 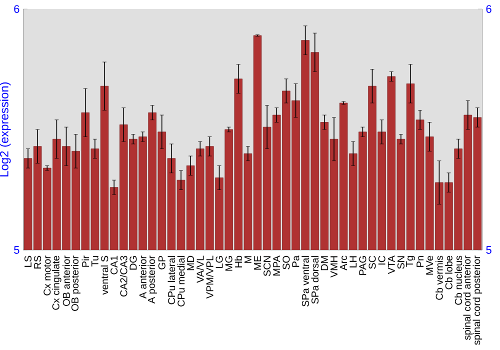 What do you see at coordinates (38, 262) in the screenshot?
I see `x-tick-label: RS` at bounding box center [38, 262].